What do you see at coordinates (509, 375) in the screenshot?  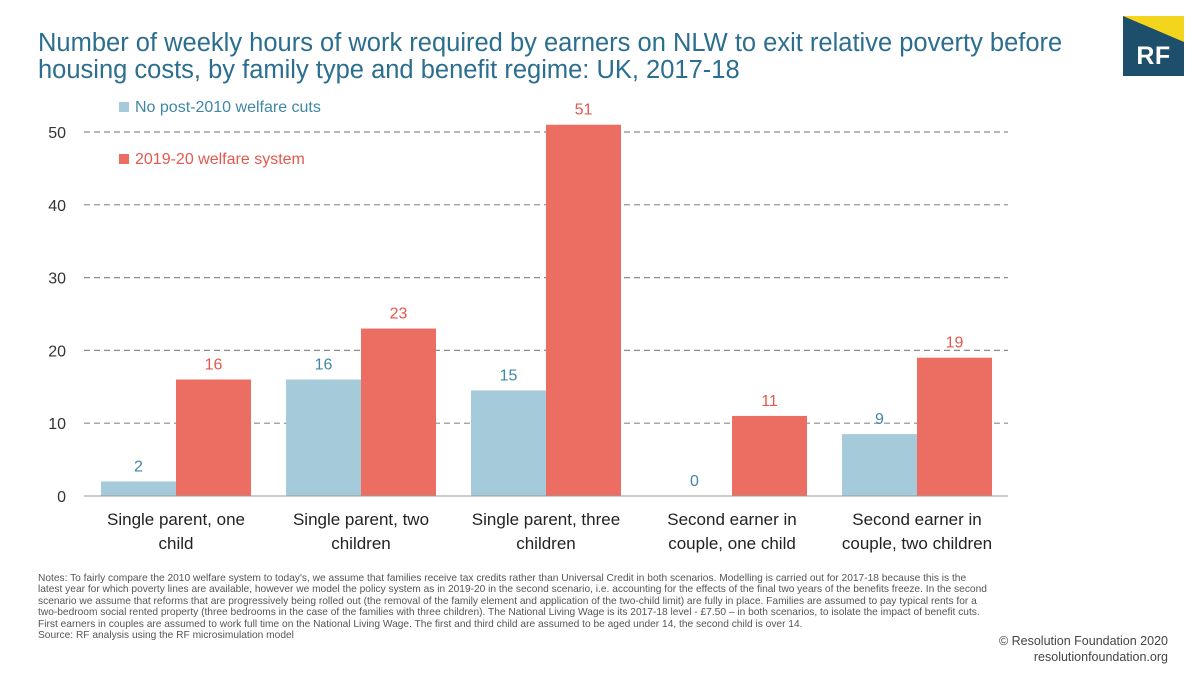 I see `data-label: 15` at bounding box center [509, 375].